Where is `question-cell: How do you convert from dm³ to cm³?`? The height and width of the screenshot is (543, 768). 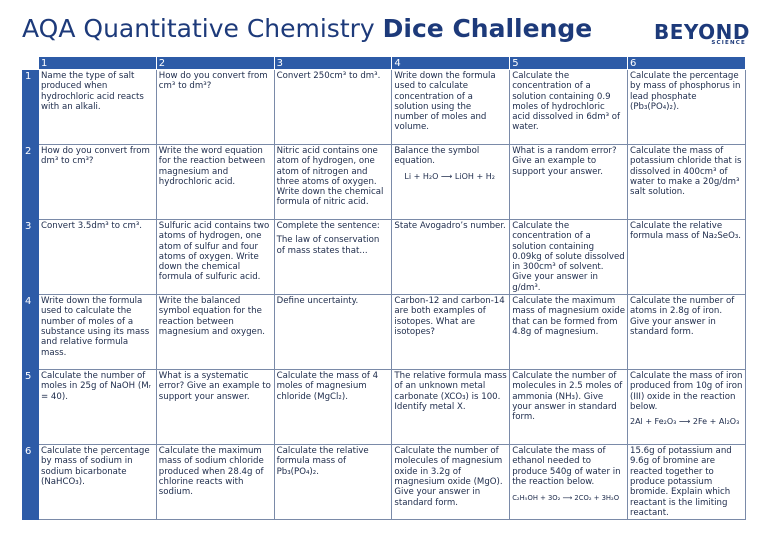
question-cell: How do you convert from dm³ to cm³? is located at coordinates (97, 182).